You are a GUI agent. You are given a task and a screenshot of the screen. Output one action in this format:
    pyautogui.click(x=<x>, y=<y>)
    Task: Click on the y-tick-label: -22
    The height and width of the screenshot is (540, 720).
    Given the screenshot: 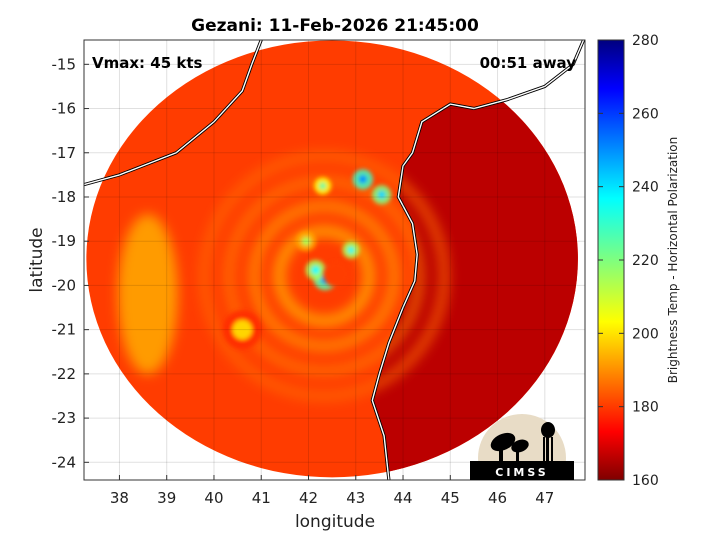 What is the action you would take?
    pyautogui.click(x=64, y=374)
    